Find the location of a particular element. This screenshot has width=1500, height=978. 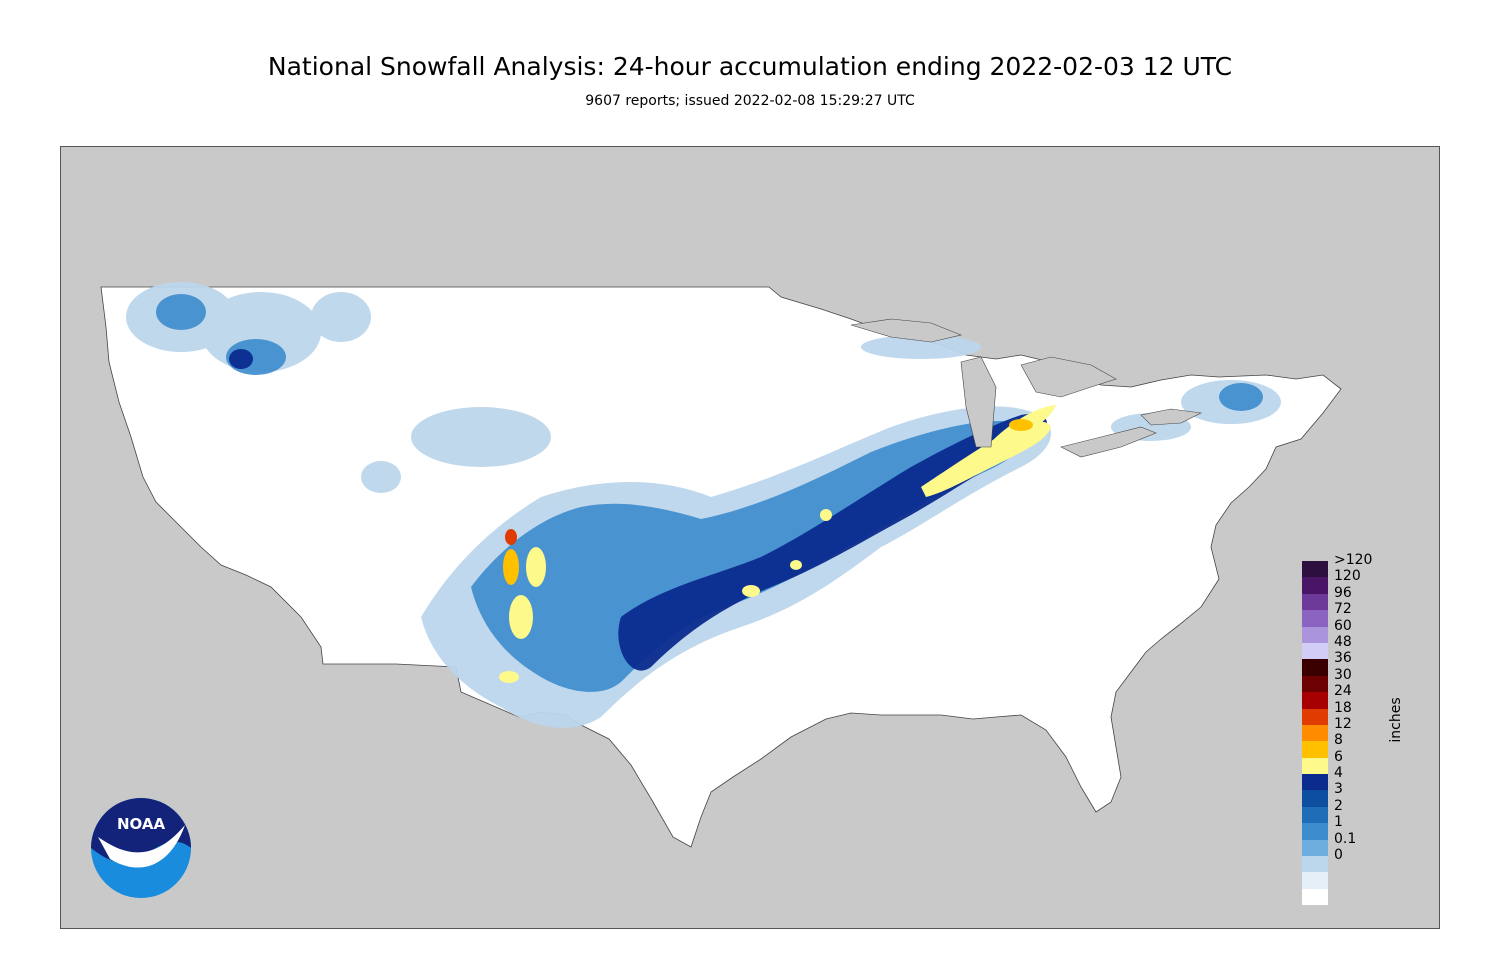

legend-label: 18 is located at coordinates (1343, 707).